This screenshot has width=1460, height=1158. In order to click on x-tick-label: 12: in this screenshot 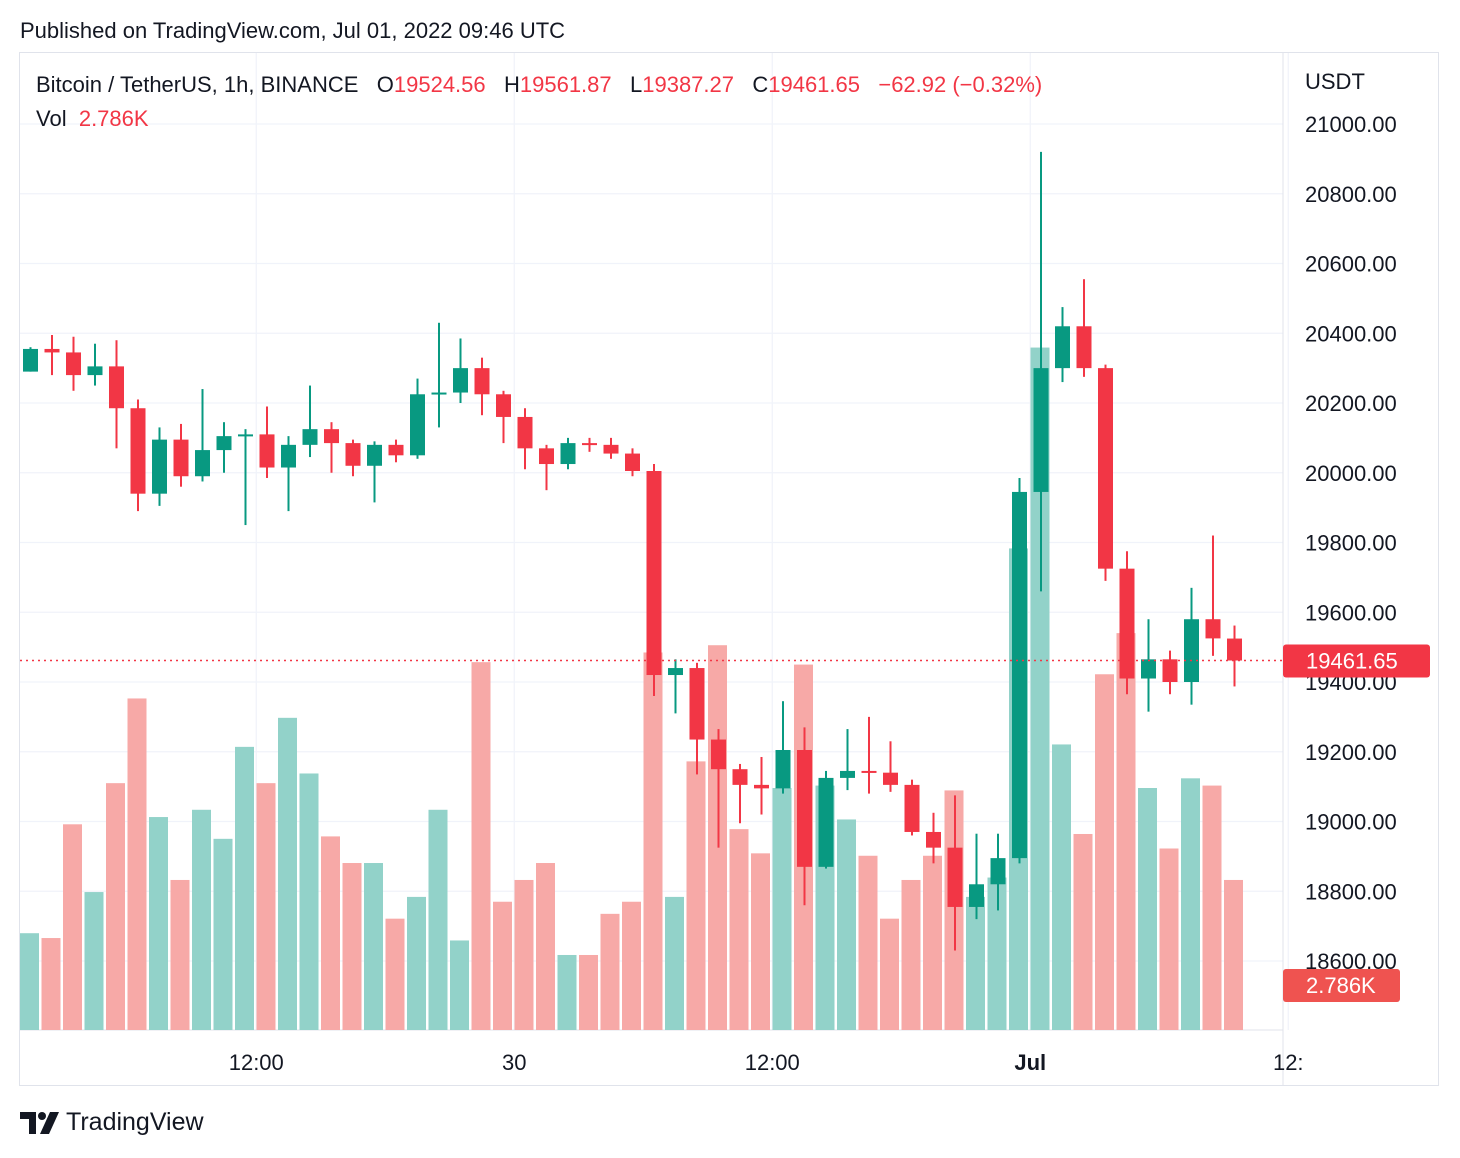, I will do `click(1288, 1062)`.